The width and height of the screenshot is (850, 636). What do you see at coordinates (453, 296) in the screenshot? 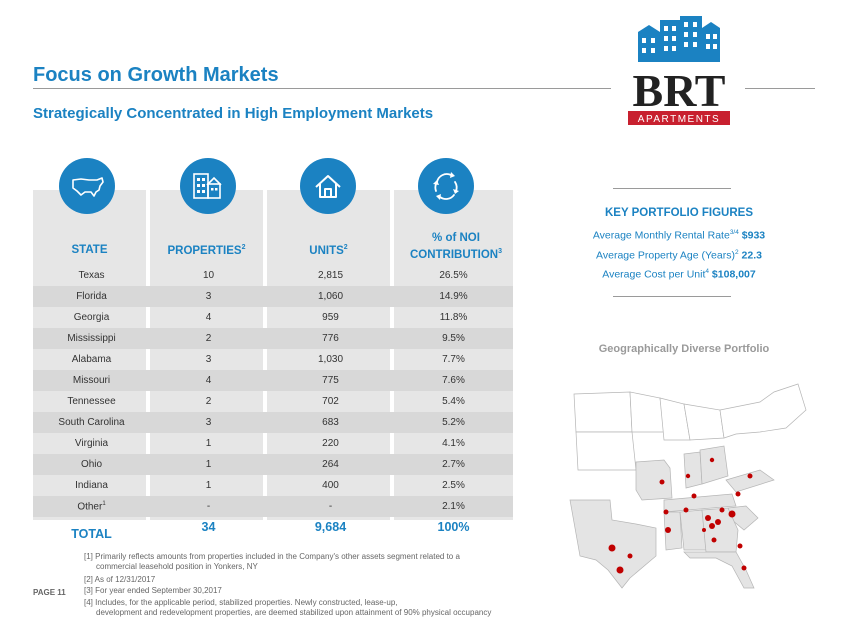
I see `cell-noi: 14.9%` at bounding box center [453, 296].